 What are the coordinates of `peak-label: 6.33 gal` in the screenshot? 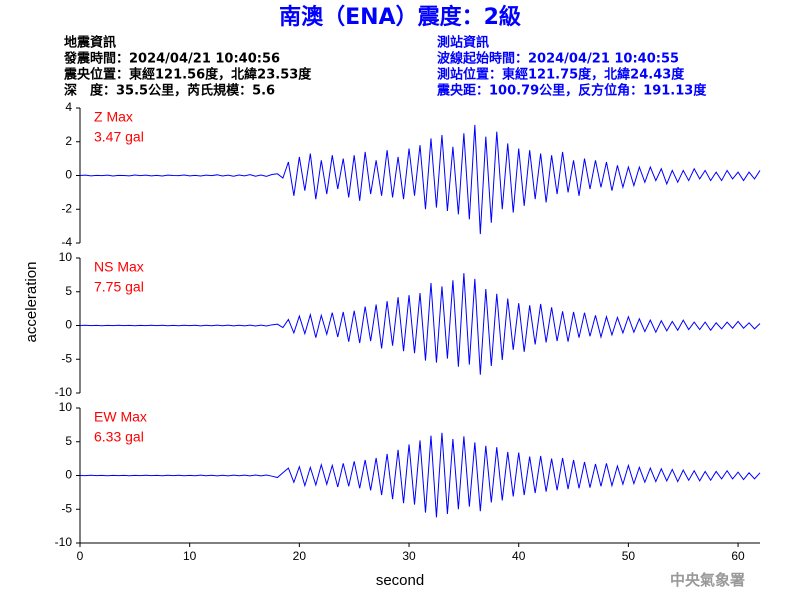 It's located at (119, 437).